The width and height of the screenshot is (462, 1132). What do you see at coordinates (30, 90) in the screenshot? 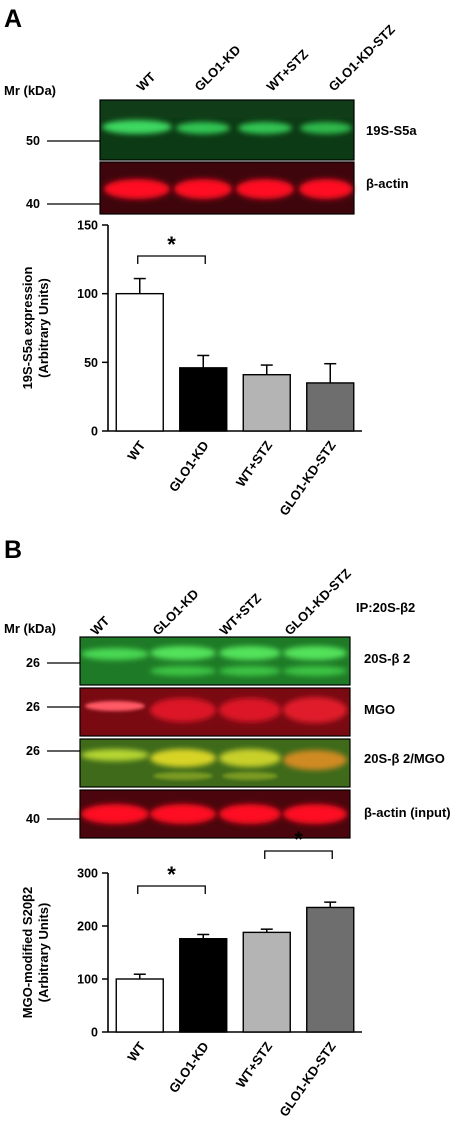
I see `mr-label-a: Mr (kDa)` at bounding box center [30, 90].